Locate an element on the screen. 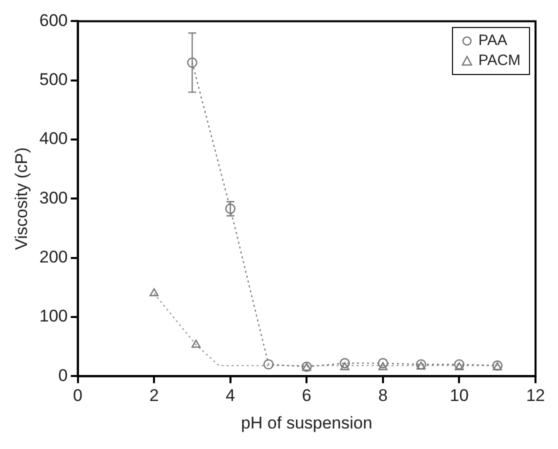 This screenshot has width=558, height=449. x-tick-label: 12 is located at coordinates (536, 396).